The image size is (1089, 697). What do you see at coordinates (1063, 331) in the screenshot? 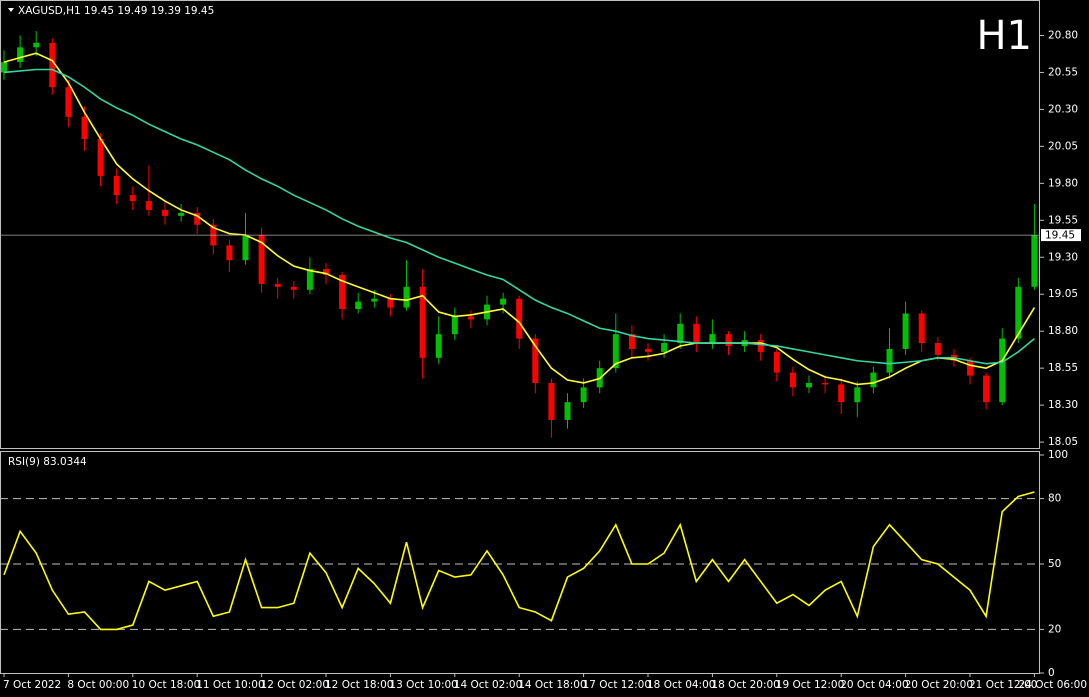
I see `y-tick-label: 18.80` at bounding box center [1063, 331].